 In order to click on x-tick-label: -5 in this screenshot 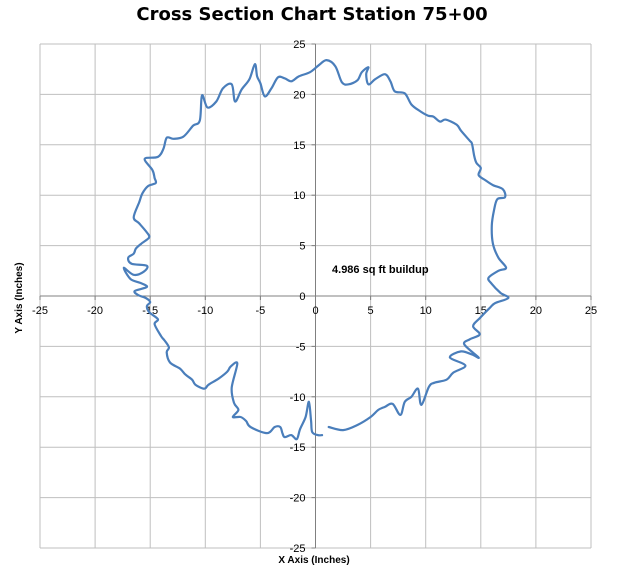, I will do `click(261, 311)`.